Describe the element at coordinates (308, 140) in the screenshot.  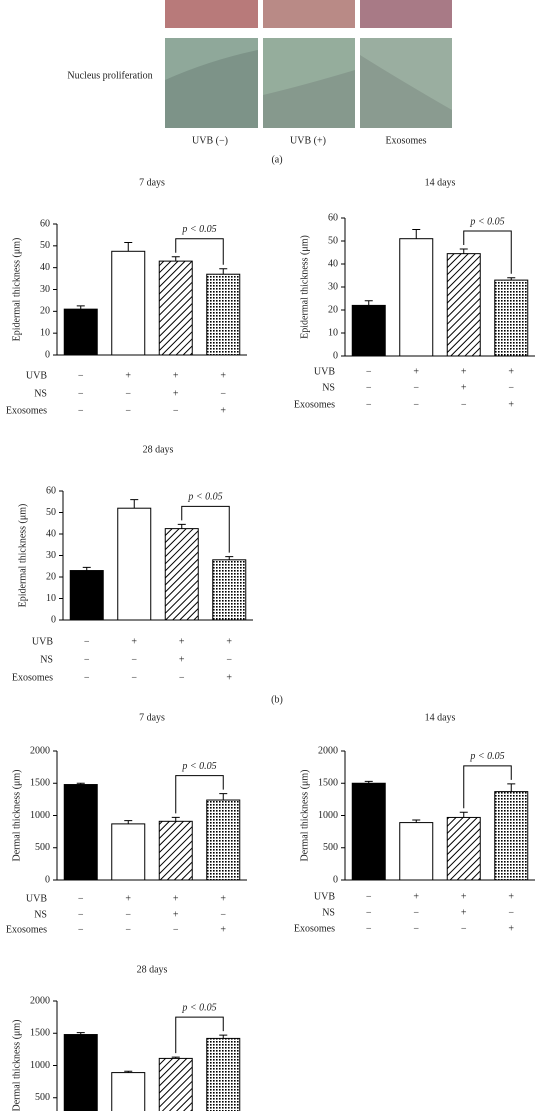
I see `column-label: UVB (+)` at that location.